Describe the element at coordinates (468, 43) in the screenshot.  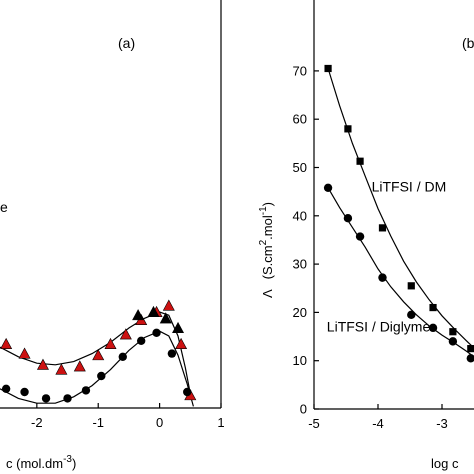
I see `panel-b-label: (b` at that location.